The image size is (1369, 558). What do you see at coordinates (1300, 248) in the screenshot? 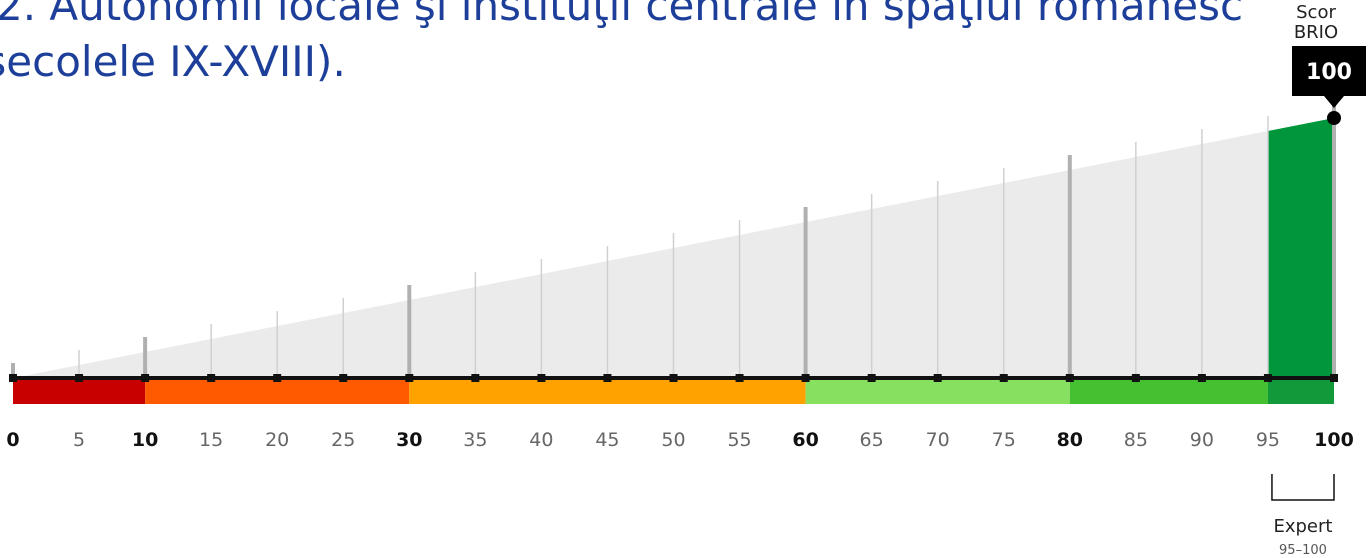
I see `highlight-area` at bounding box center [1300, 248].